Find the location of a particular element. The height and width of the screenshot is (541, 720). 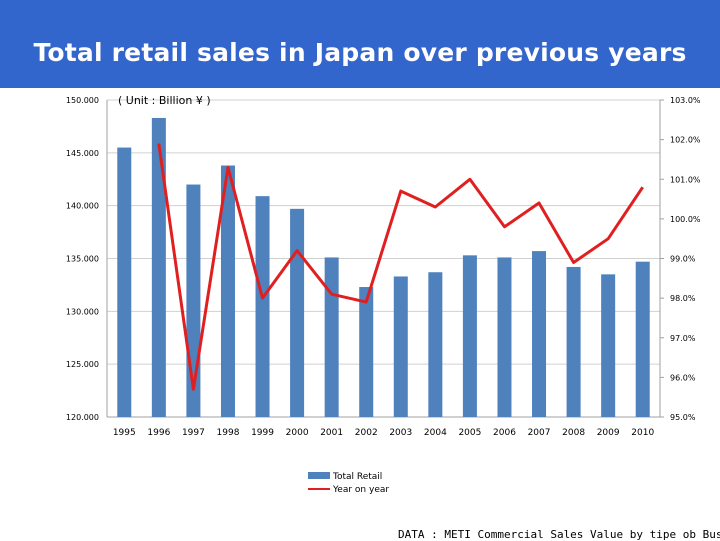

x-tick-label: 2004 is located at coordinates (435, 433).